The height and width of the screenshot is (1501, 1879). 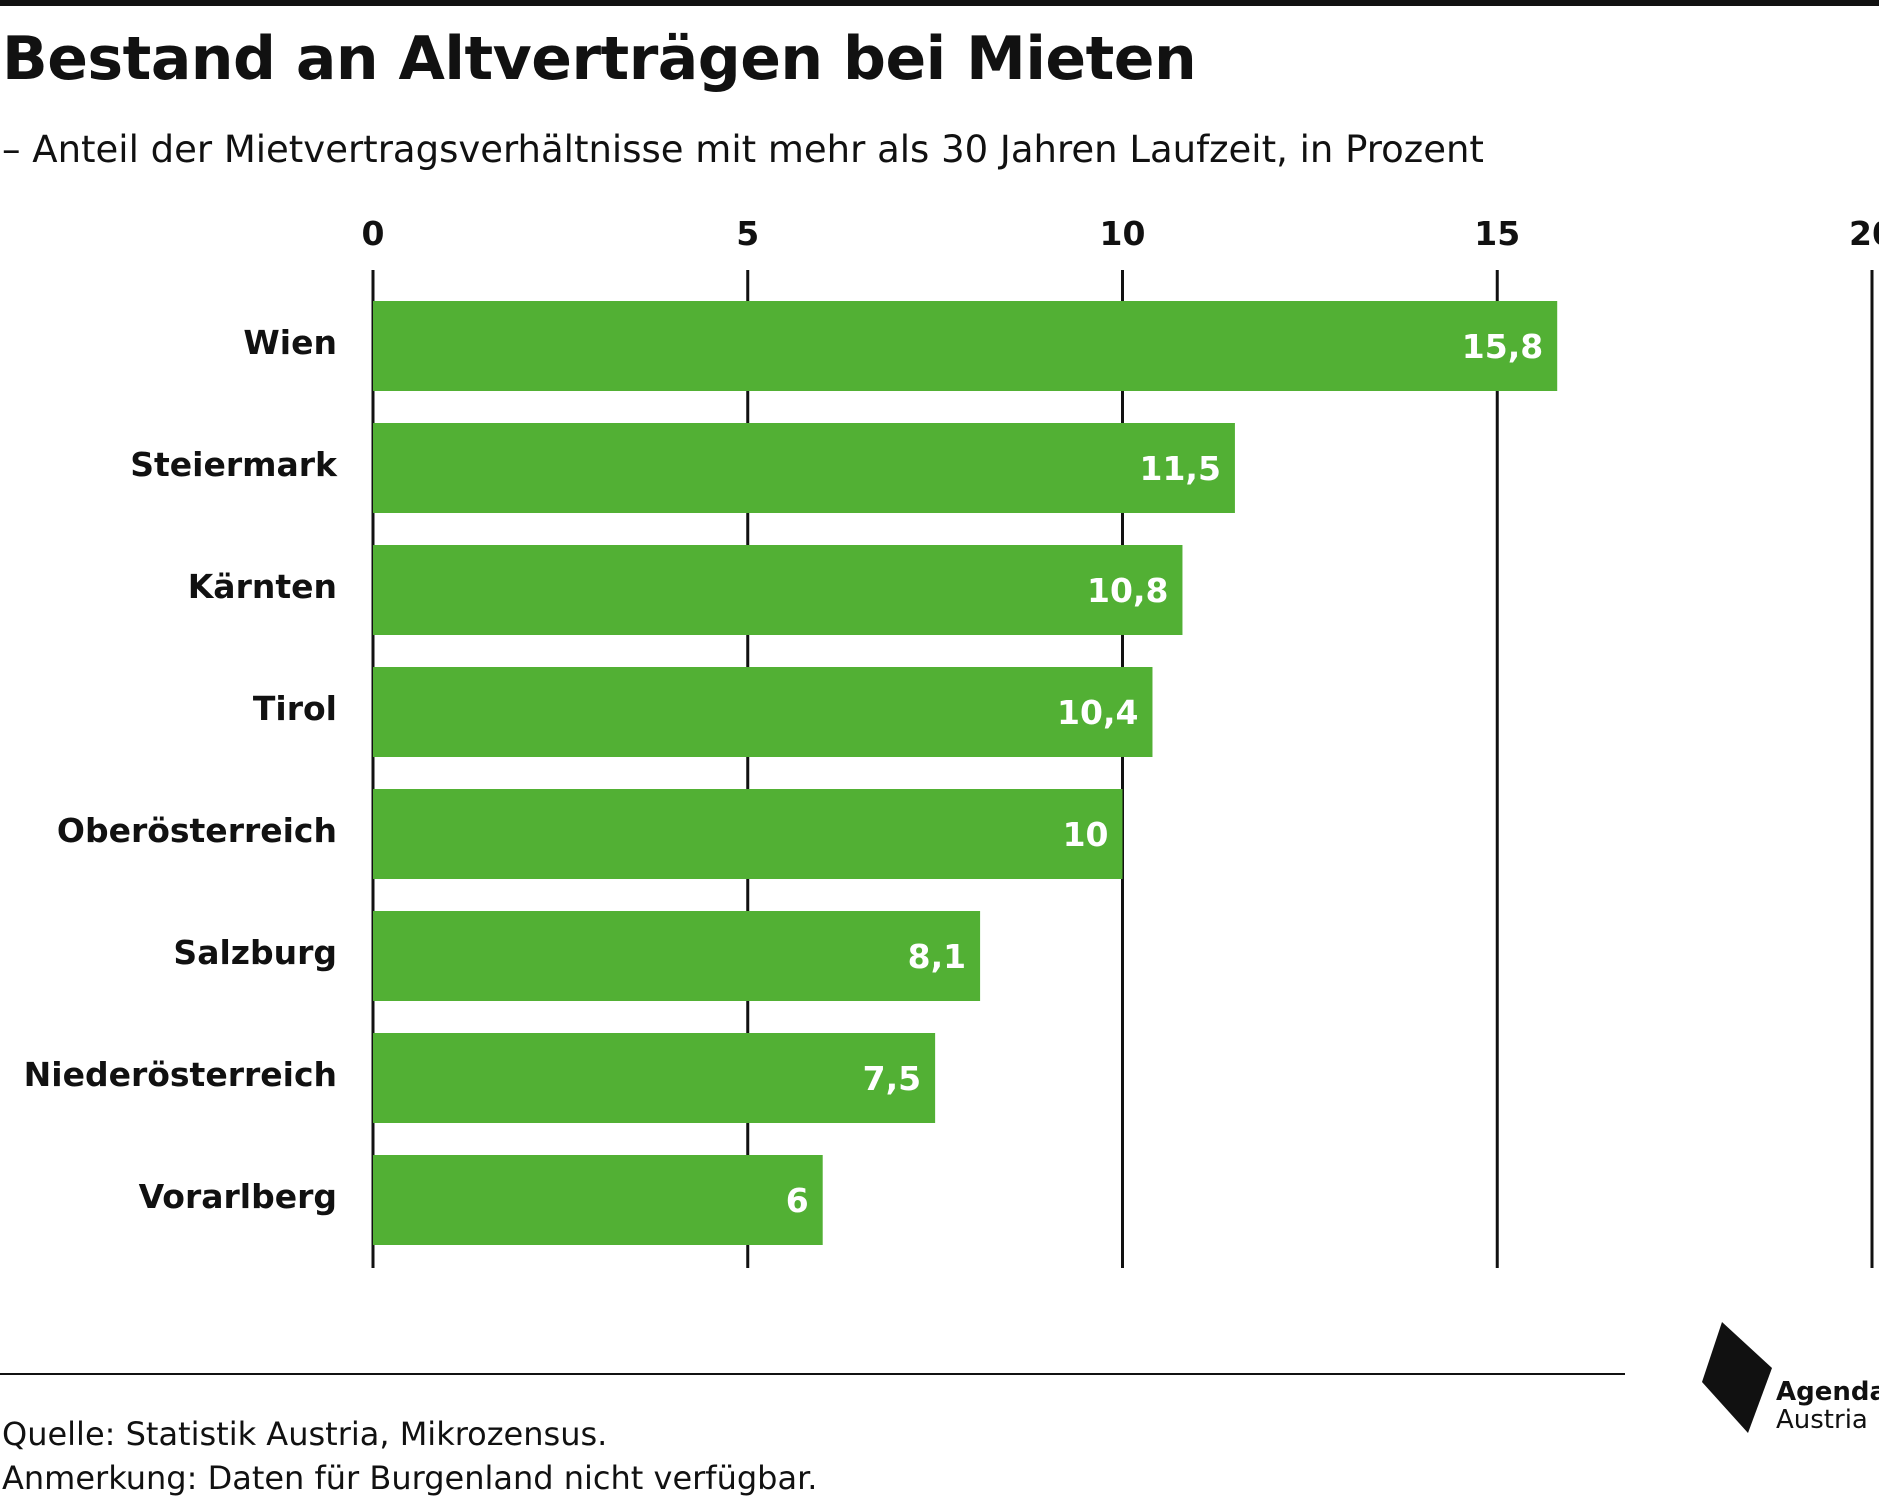 What do you see at coordinates (290, 342) in the screenshot?
I see `category-label: Wien` at bounding box center [290, 342].